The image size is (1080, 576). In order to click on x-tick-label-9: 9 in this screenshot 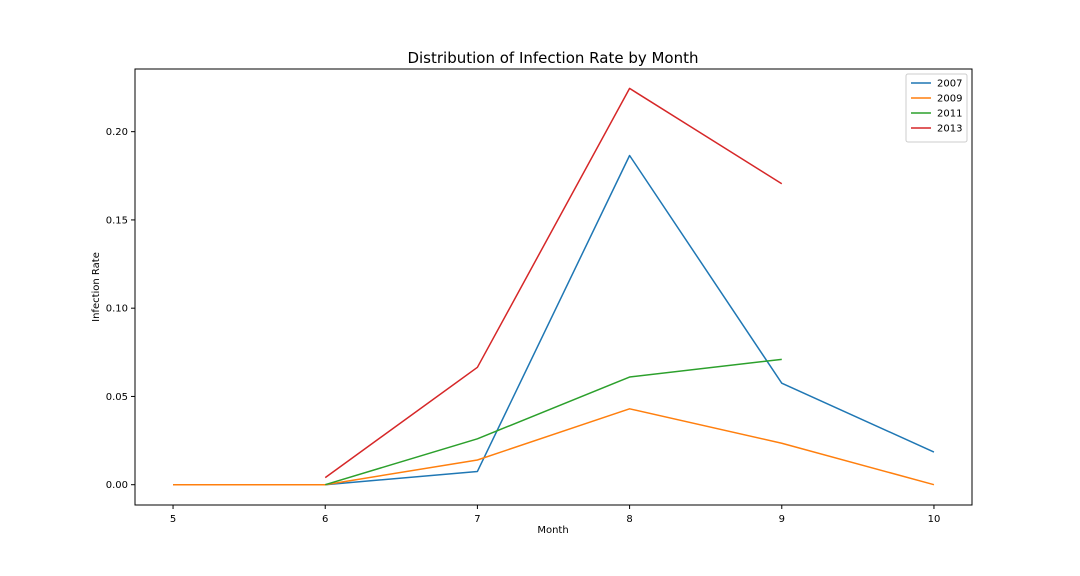, I will do `click(782, 519)`.